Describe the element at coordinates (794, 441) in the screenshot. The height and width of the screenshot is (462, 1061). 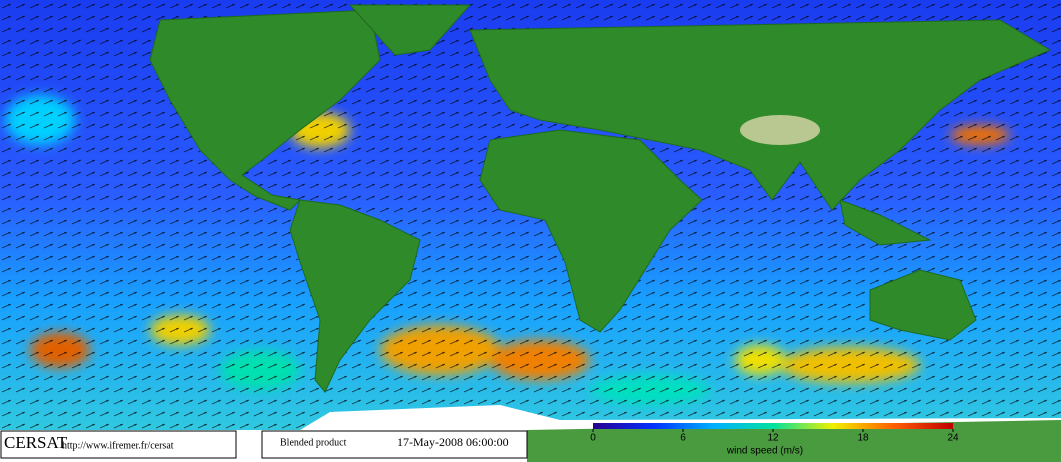
I see `antarctica-land` at that location.